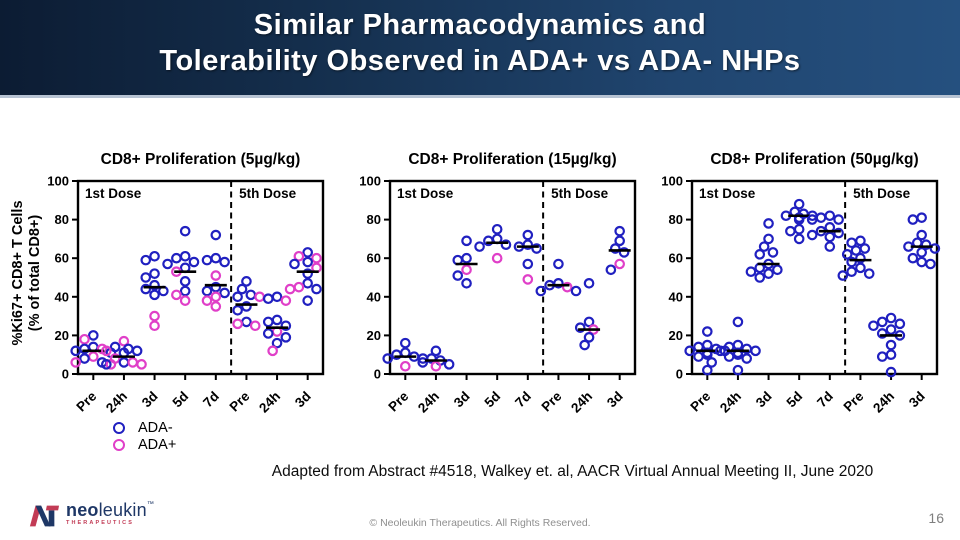  I want to click on chart-title: CD8+ Proliferation (5µg/kg), so click(201, 159).